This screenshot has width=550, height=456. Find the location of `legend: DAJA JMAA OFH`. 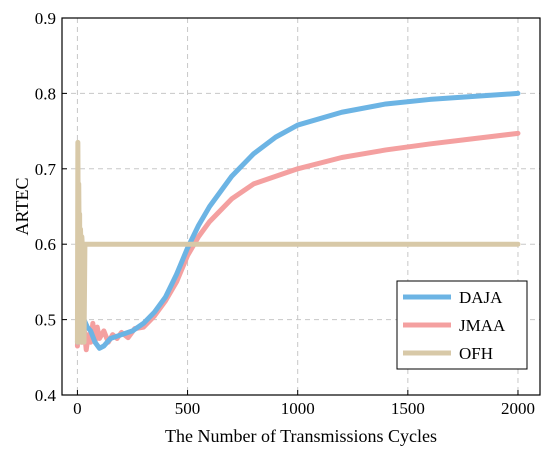

legend: DAJA JMAA OFH is located at coordinates (462, 325).